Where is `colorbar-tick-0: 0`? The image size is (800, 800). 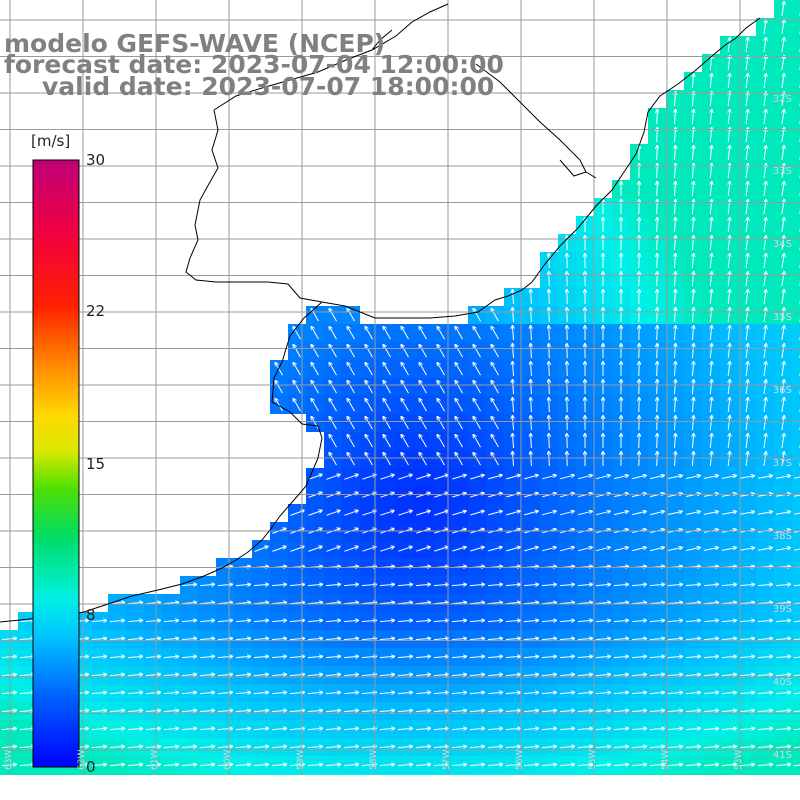
colorbar-tick-0: 0 is located at coordinates (91, 767).